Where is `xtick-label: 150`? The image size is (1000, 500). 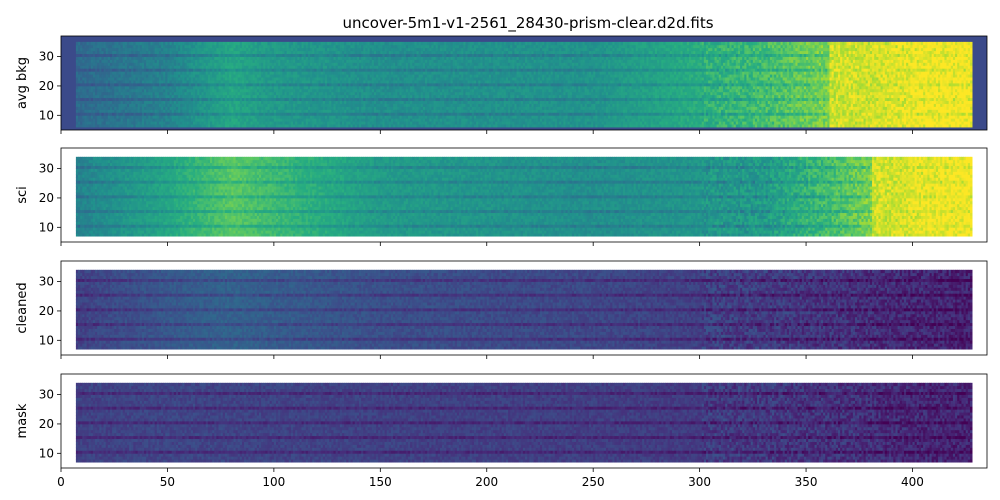
xtick-label: 150 is located at coordinates (380, 482).